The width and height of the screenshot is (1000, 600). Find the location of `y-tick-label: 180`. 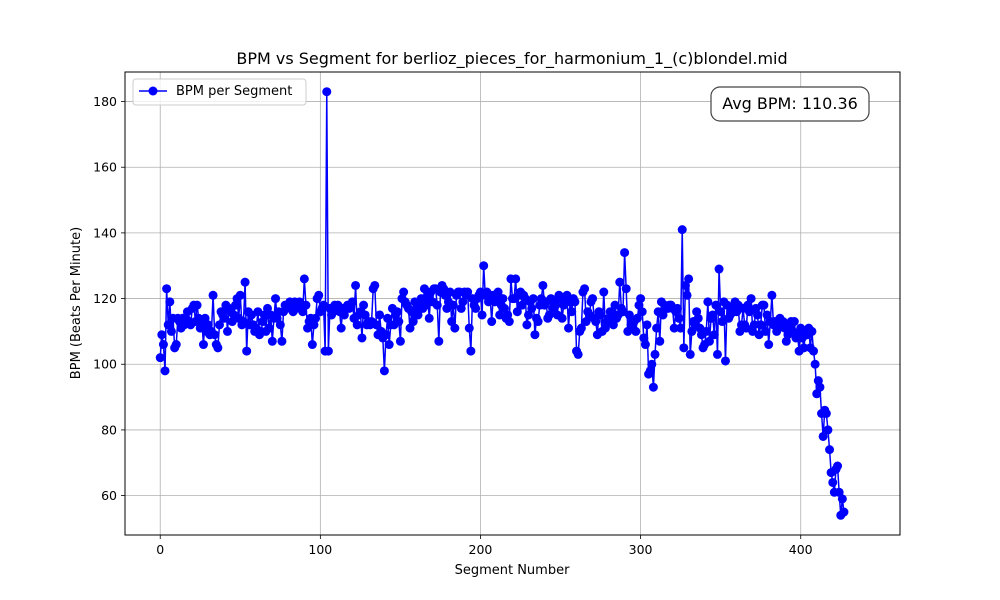

y-tick-label: 180 is located at coordinates (105, 101).